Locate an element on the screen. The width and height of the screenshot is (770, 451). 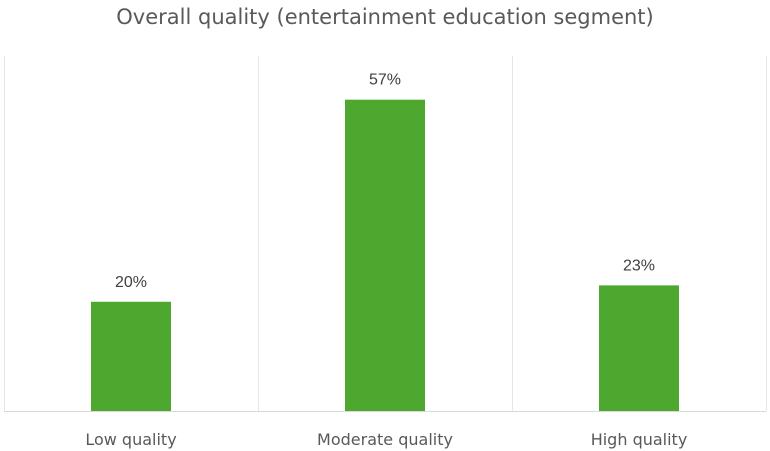
bar-moderate-quality is located at coordinates (385, 255).